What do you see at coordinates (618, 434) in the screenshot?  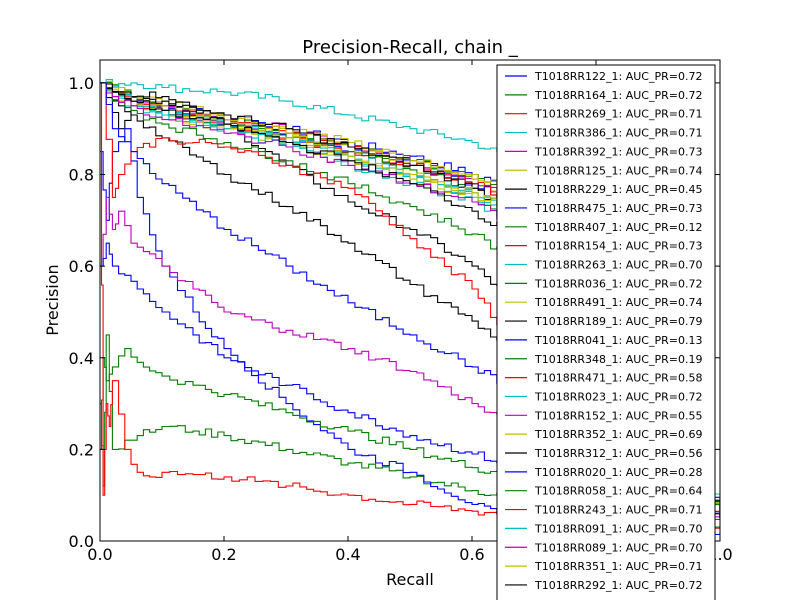 I see `legend-entry: T1018RR352_1: AUC_PR=0.69` at bounding box center [618, 434].